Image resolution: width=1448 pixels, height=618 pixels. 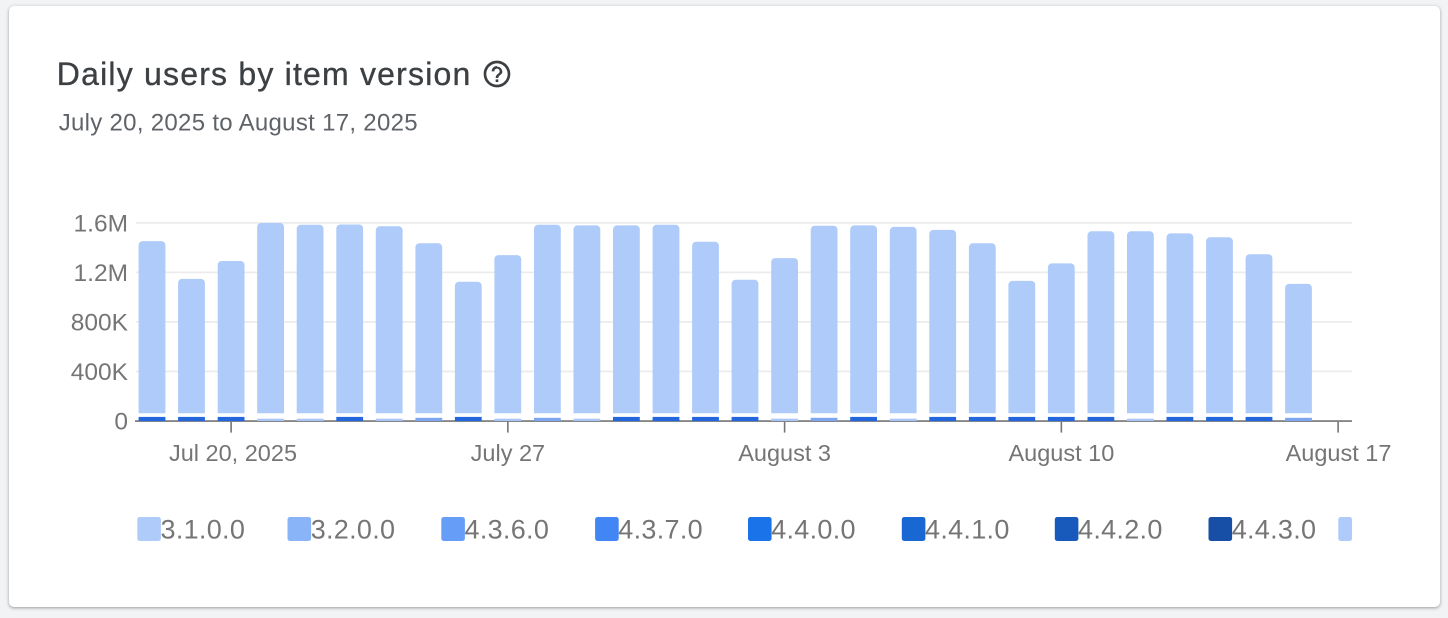 I want to click on svg-text:July 20, 2025 to August 17, 20: July 20, 2025 to August 17, 2025, so click(x=238, y=123).